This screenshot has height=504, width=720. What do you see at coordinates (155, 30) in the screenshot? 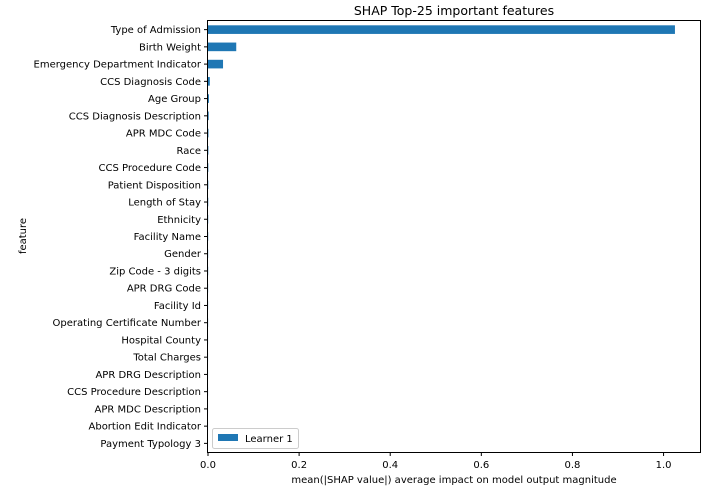
I see `y-tick-label: Type of Admission` at bounding box center [155, 30].